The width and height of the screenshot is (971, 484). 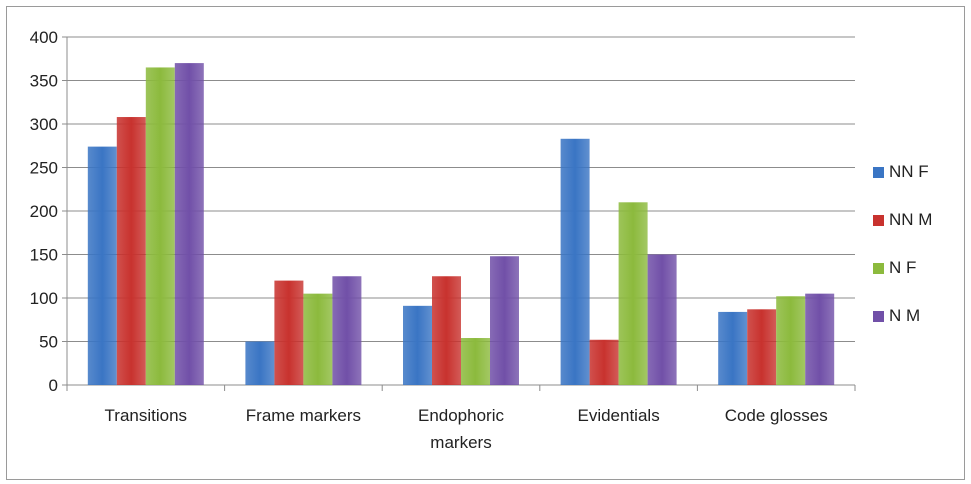 What do you see at coordinates (44, 211) in the screenshot?
I see `y-tick-label: 200` at bounding box center [44, 211].